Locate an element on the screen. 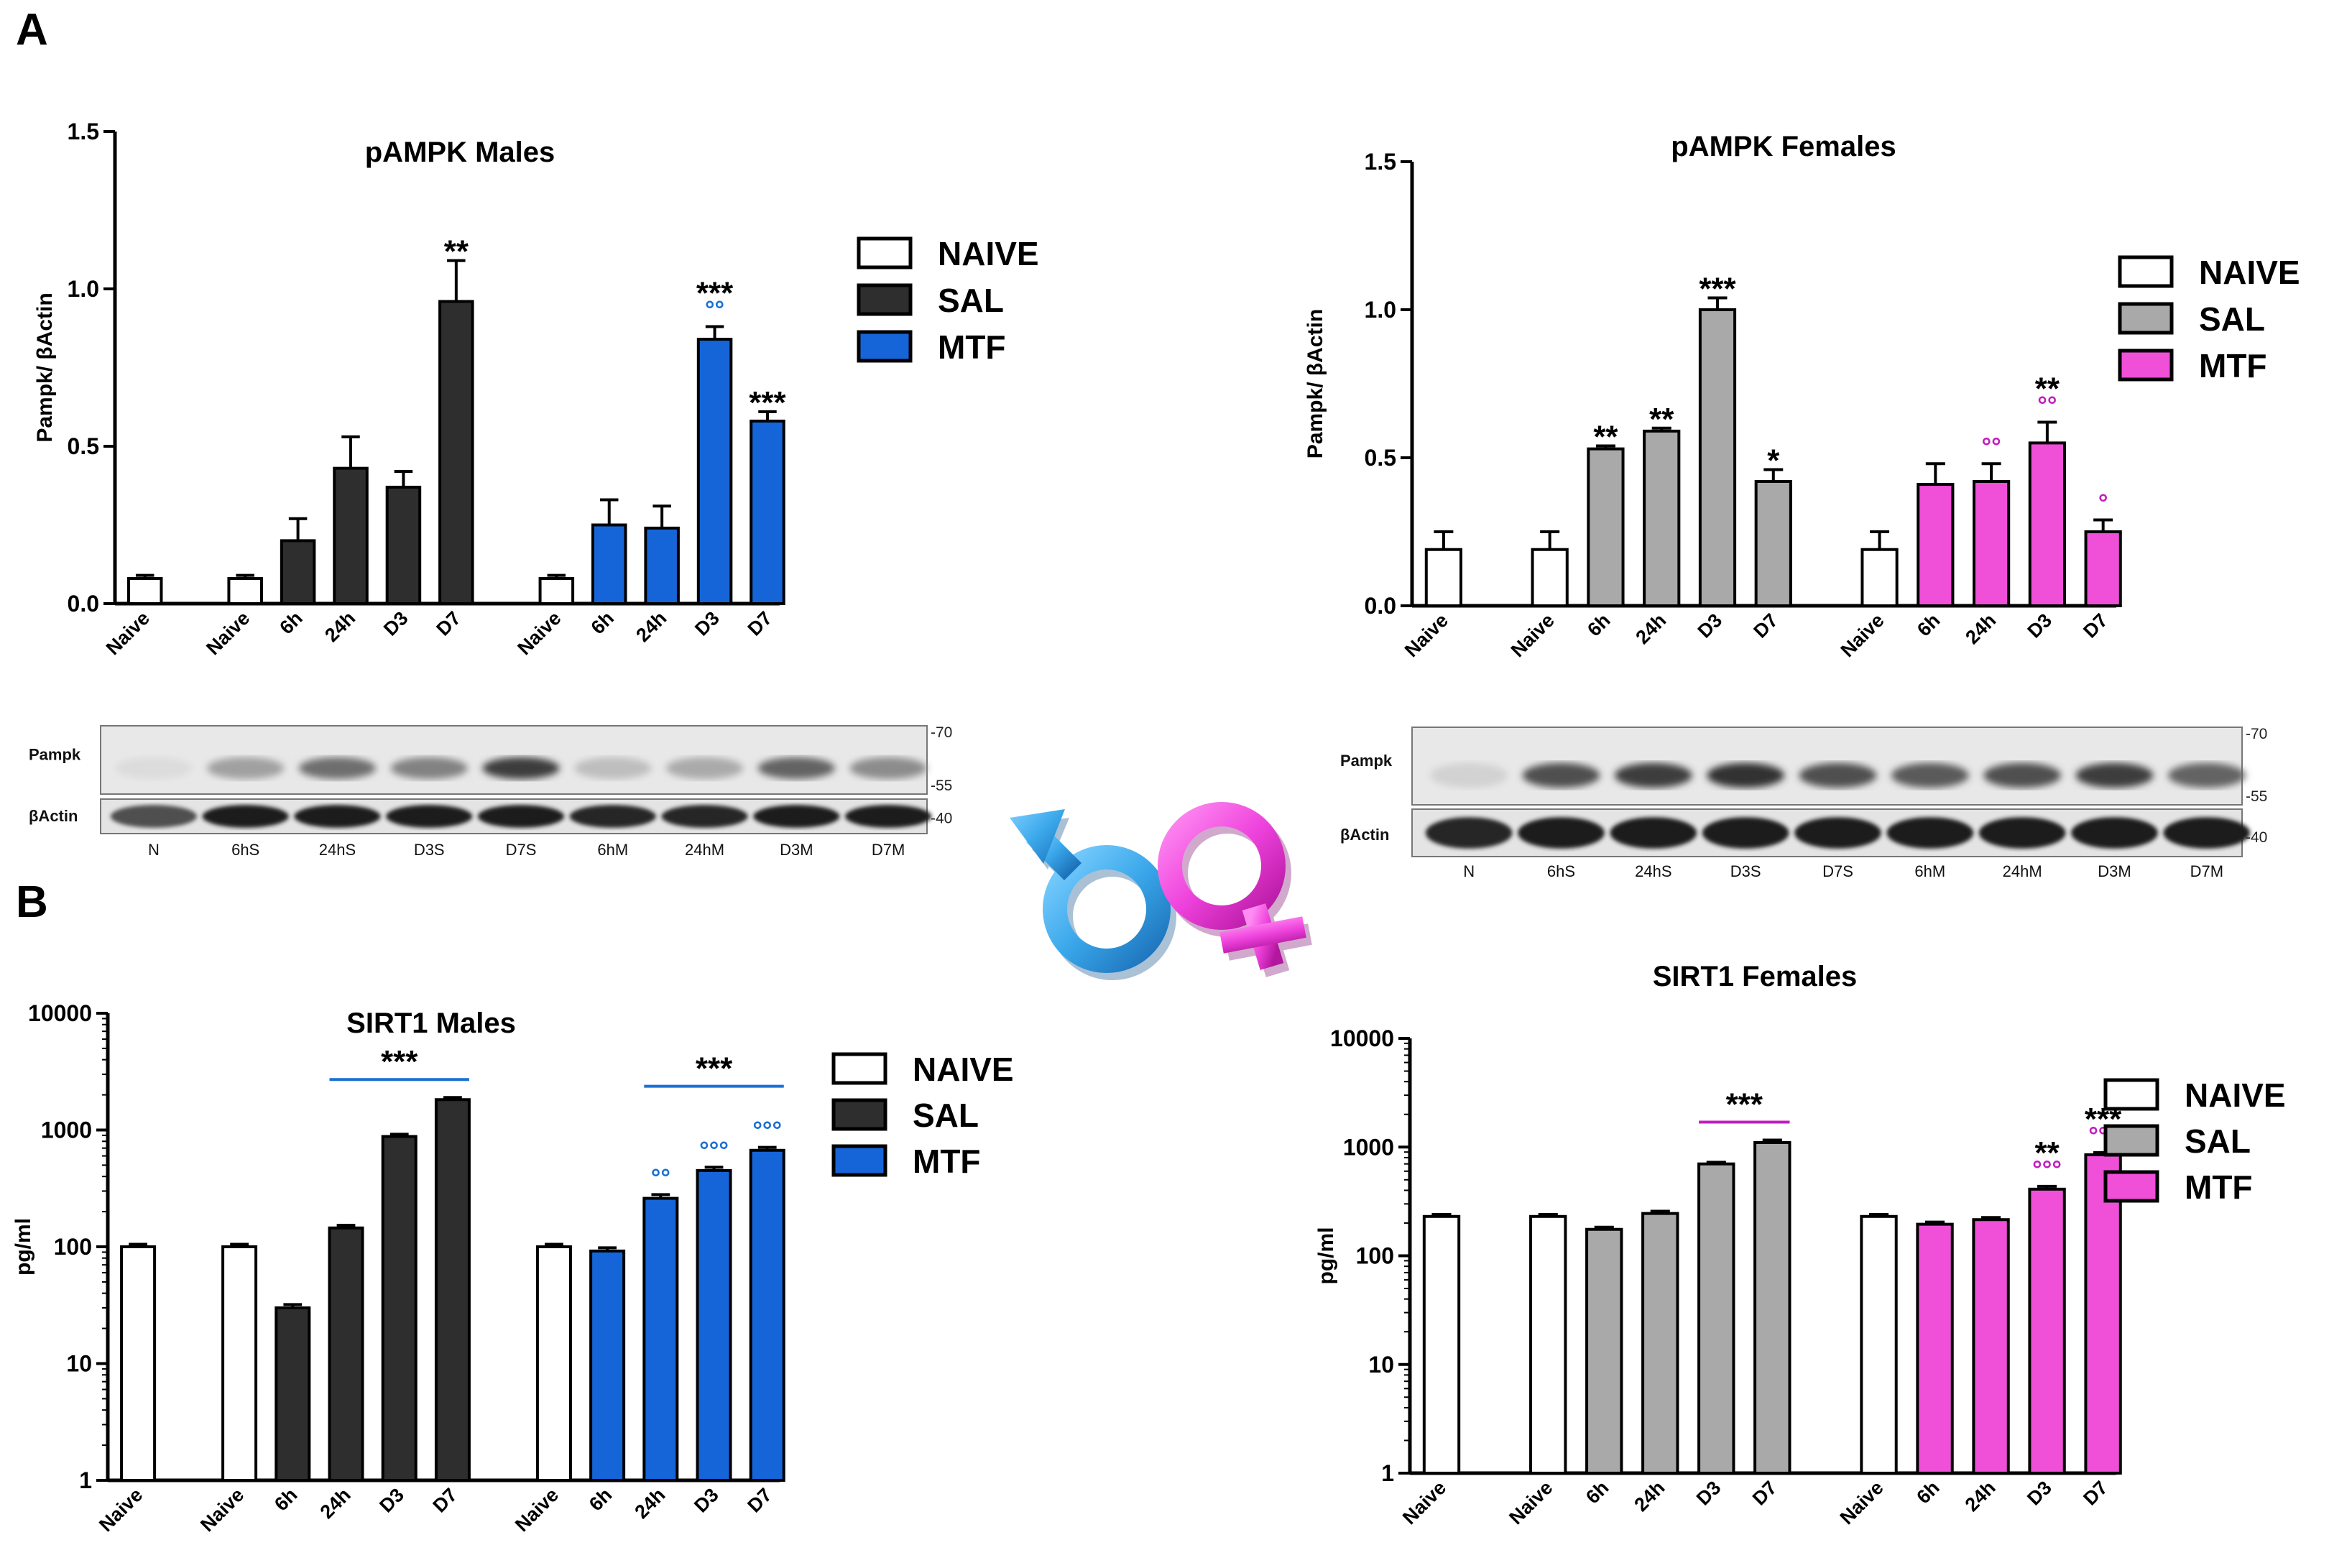 This screenshot has width=2329, height=1568. y-tick-label: 10000 is located at coordinates (1362, 1038).